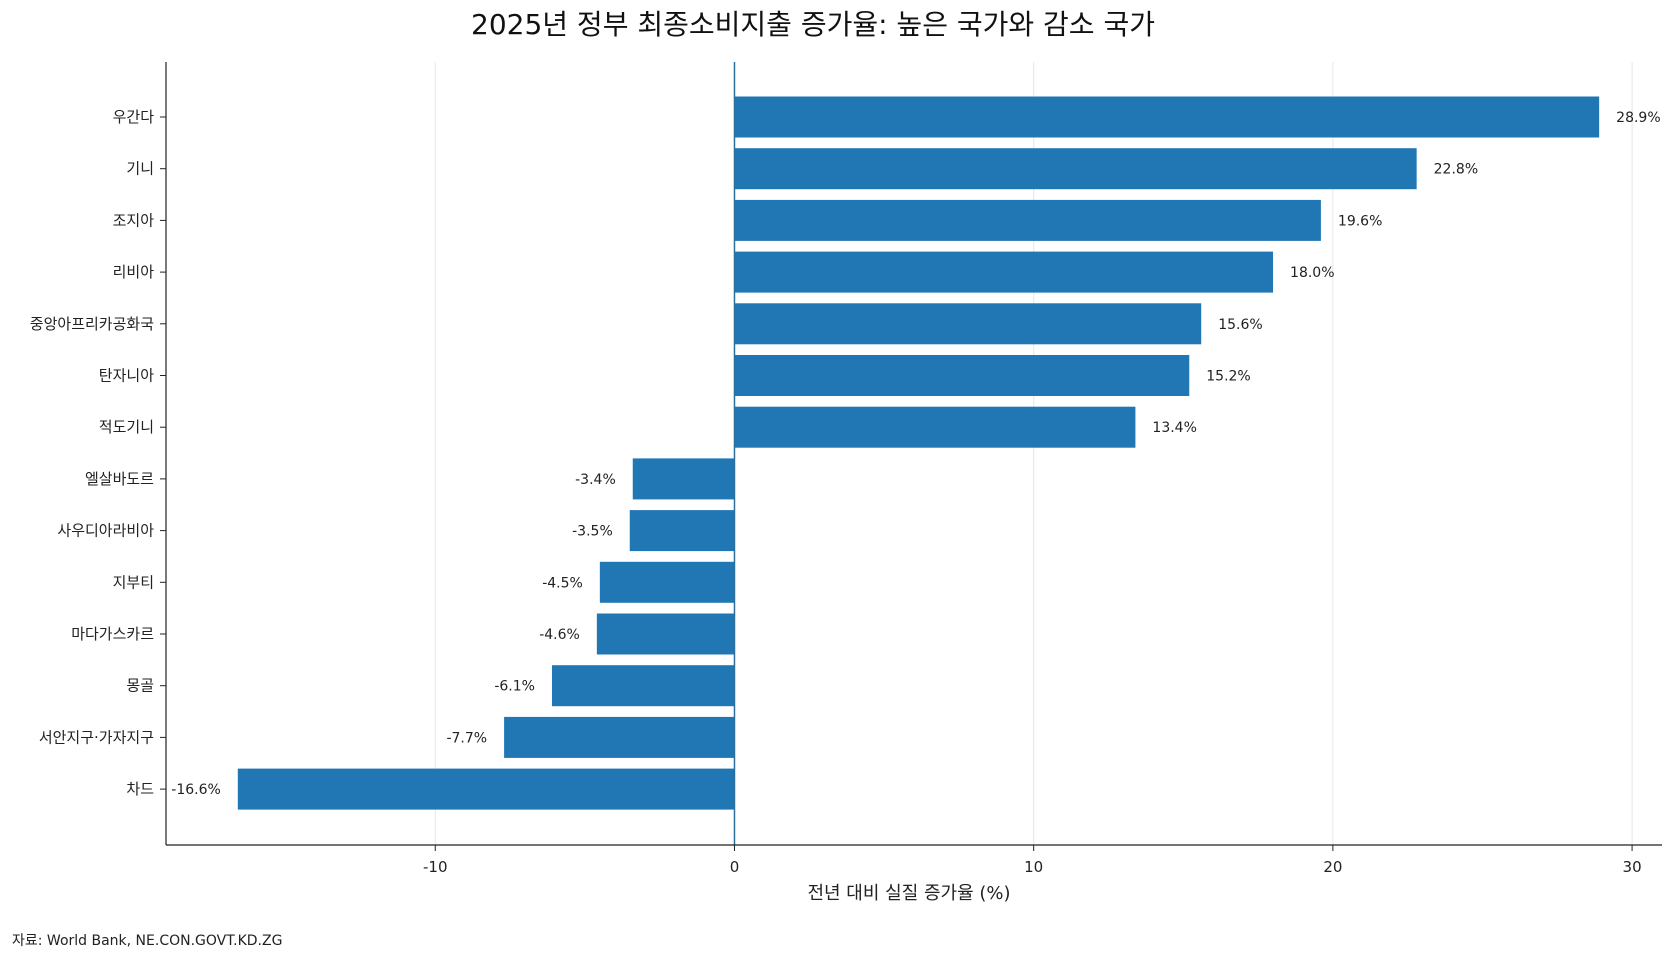  What do you see at coordinates (134, 117) in the screenshot?
I see `category-label: 우간다` at bounding box center [134, 117].